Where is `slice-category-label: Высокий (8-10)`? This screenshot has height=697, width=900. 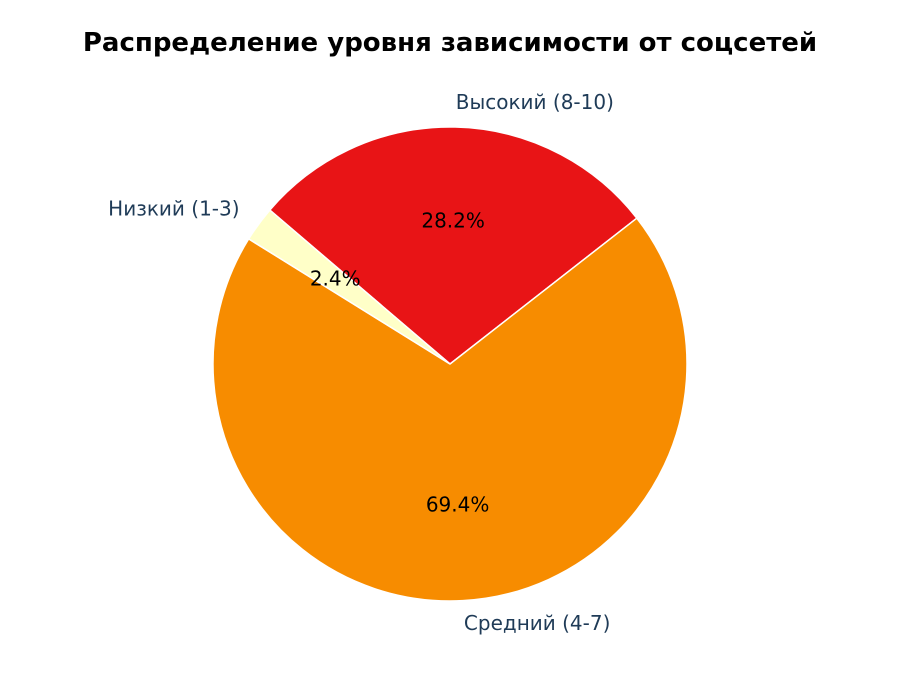 slice-category-label: Высокий (8-10) is located at coordinates (535, 102).